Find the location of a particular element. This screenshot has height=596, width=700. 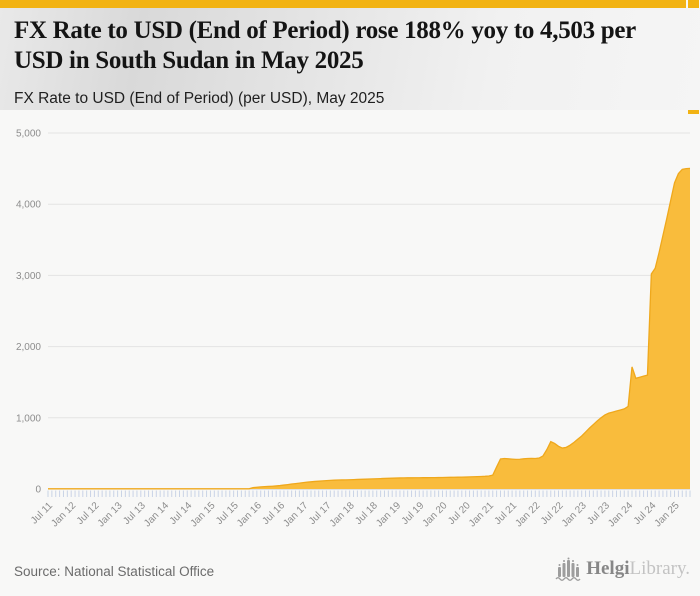

y-axis-label: 3,000 is located at coordinates (28, 276).